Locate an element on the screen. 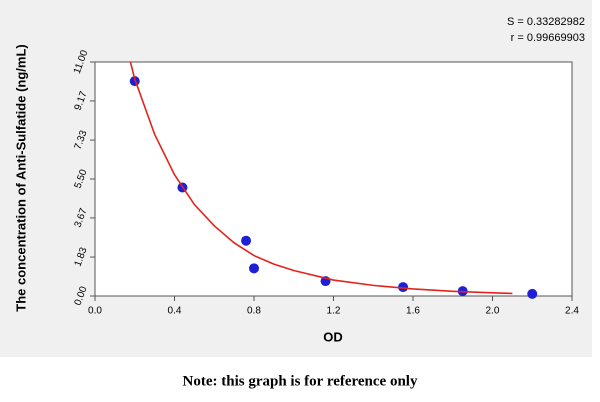  x-tick-label: 0.4 is located at coordinates (175, 311).